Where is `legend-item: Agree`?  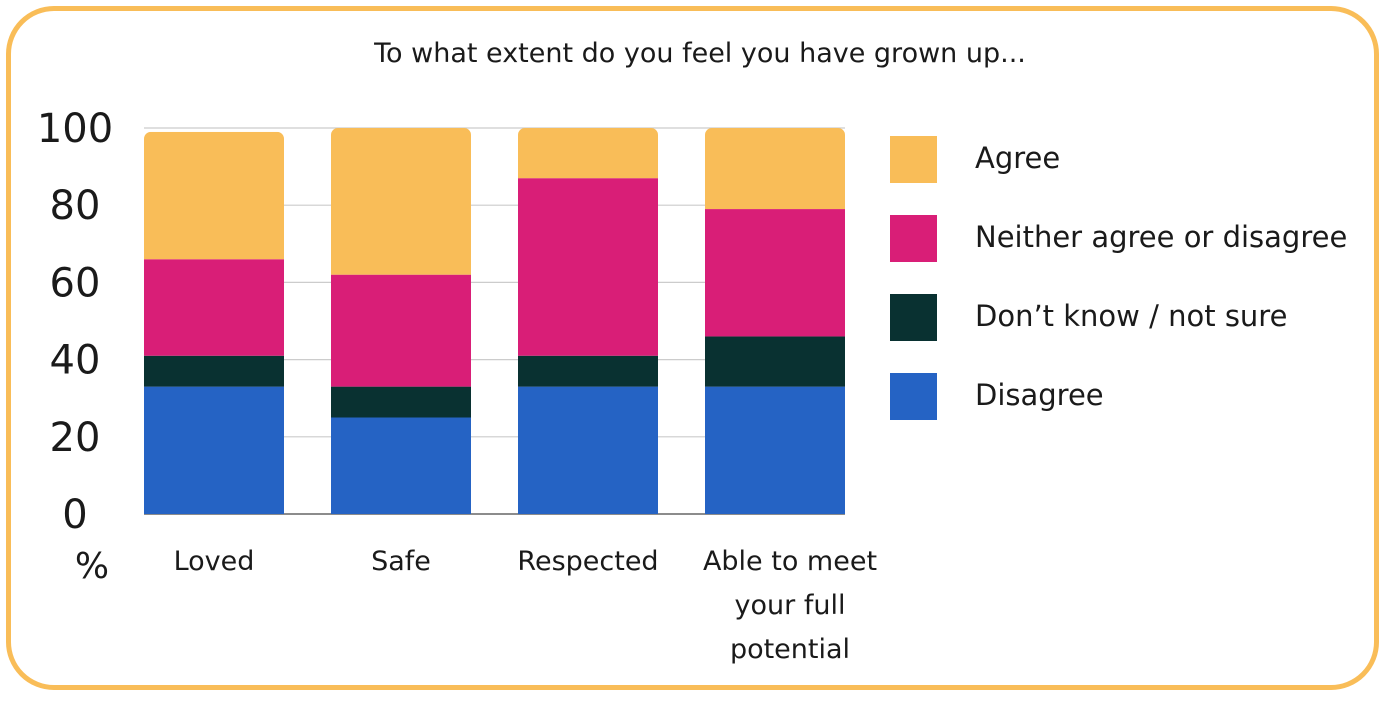
legend-item: Agree is located at coordinates (975, 159).